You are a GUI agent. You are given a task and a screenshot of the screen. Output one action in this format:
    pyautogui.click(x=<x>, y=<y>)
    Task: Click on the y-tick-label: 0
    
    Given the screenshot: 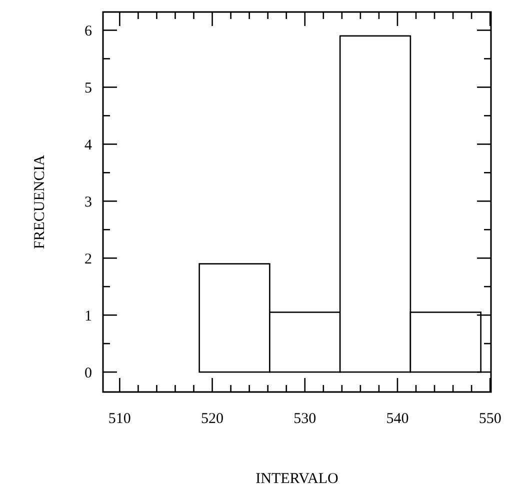 What is the action you would take?
    pyautogui.click(x=88, y=373)
    